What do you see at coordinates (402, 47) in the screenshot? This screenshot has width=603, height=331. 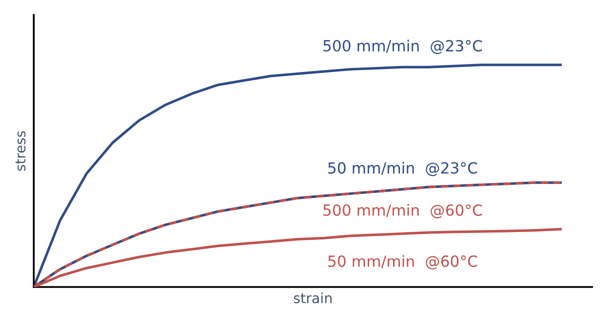 I see `series-label: 500 mm/min @23°C` at bounding box center [402, 47].